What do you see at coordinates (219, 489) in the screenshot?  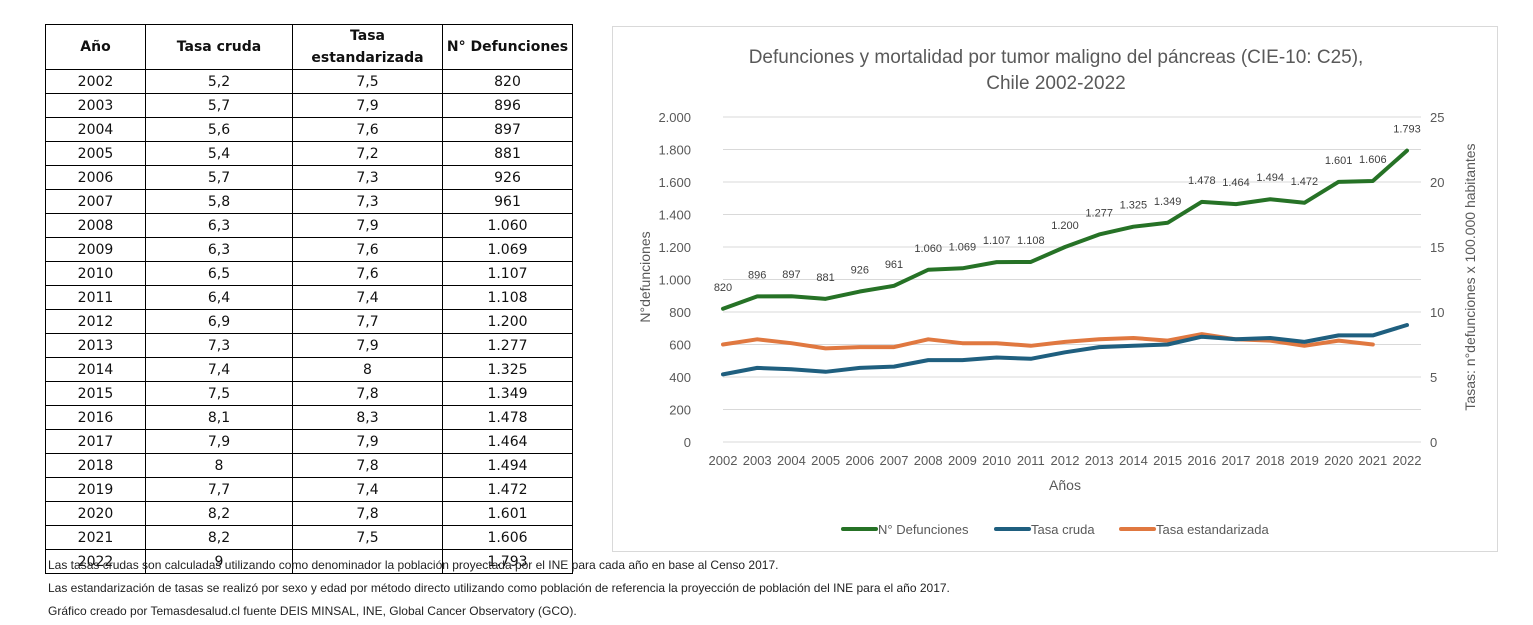 I see `cell-crude-rate: 7,7` at bounding box center [219, 489].